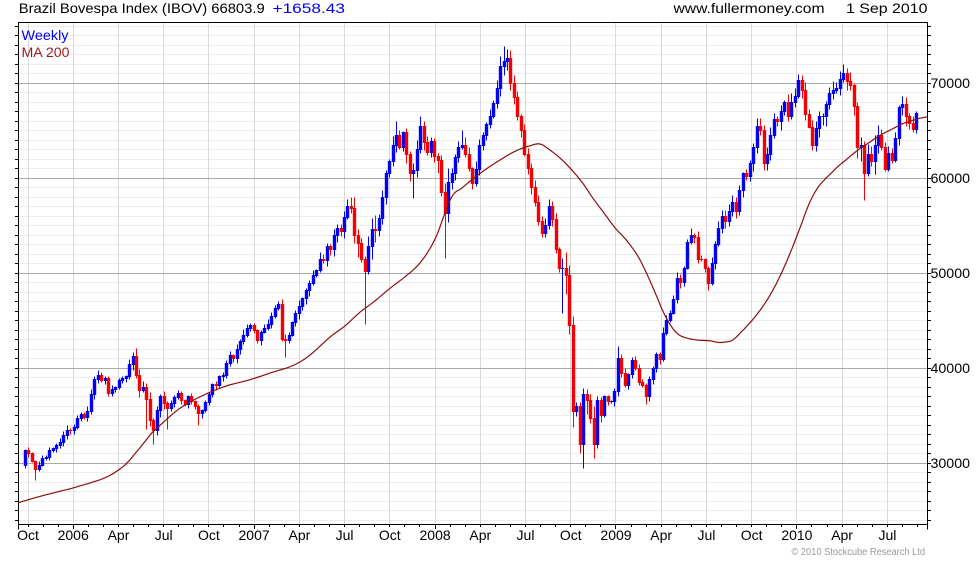  I want to click on svg-text: 2007, so click(254, 535).